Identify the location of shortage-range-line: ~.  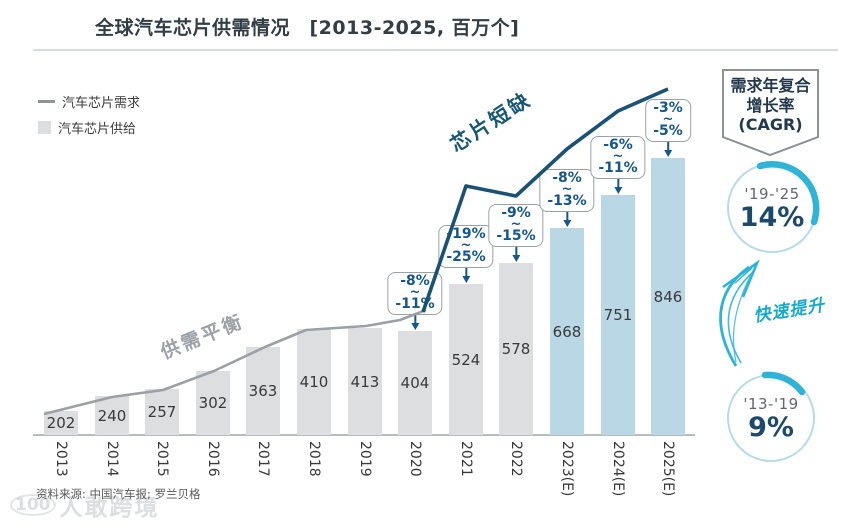
(415, 292).